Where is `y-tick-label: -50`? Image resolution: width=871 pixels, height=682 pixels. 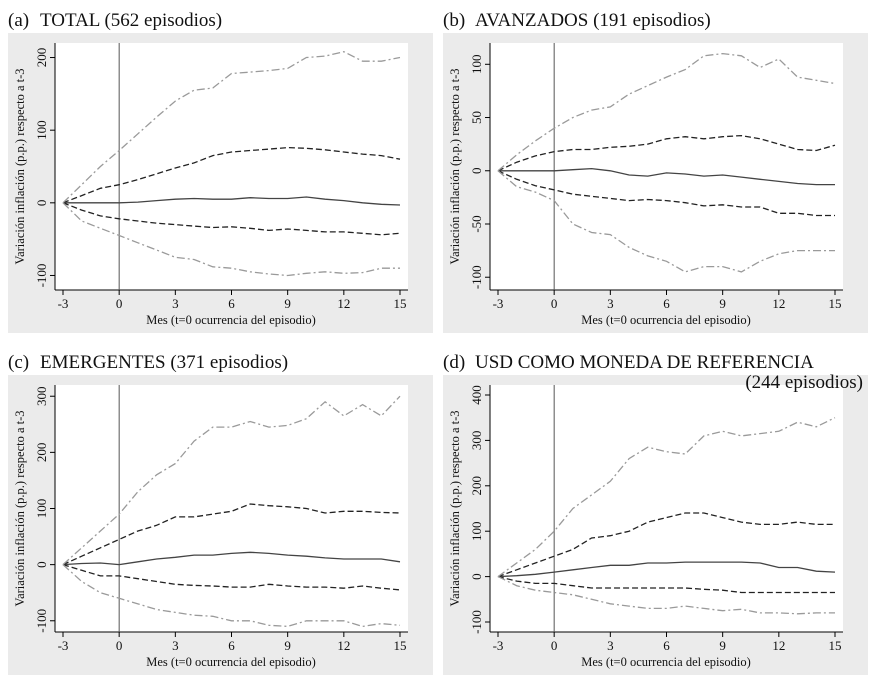
y-tick-label: -50 is located at coordinates (476, 223).